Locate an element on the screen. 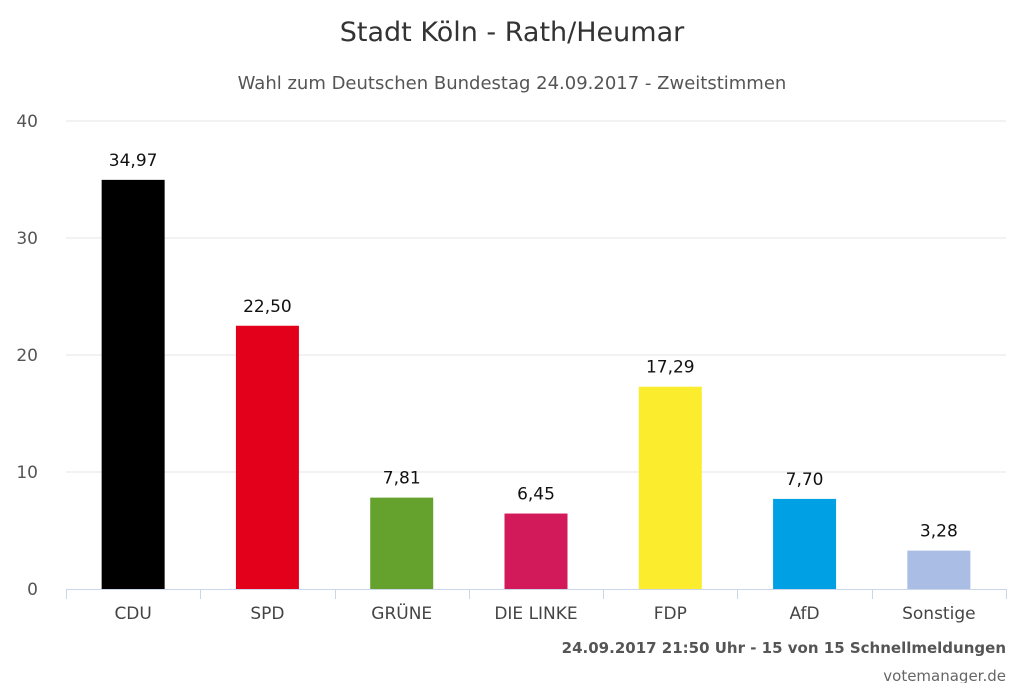 Image resolution: width=1024 pixels, height=687 pixels. data-label: 7,81 is located at coordinates (402, 479).